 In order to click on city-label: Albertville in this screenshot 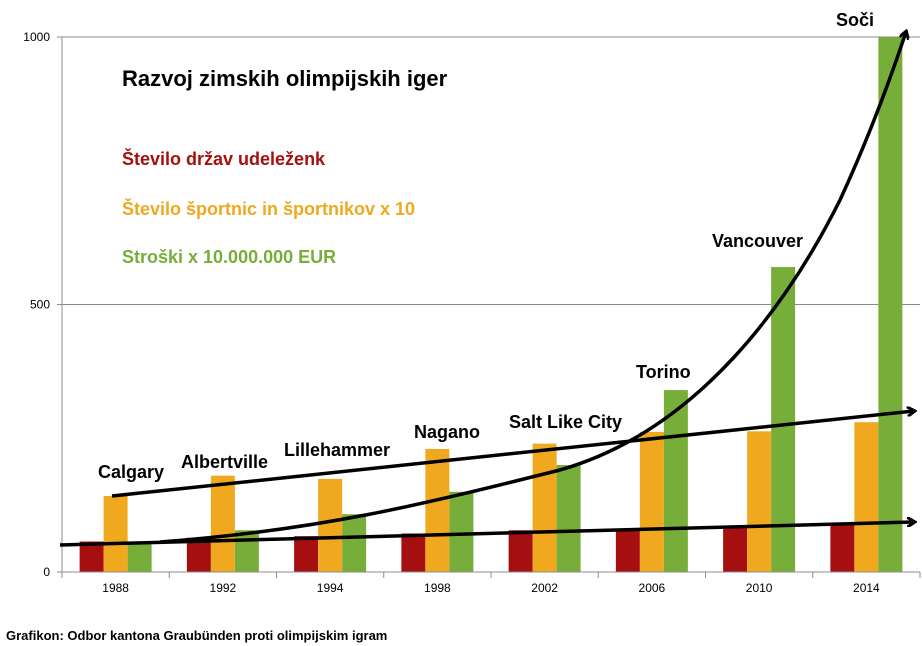, I will do `click(224, 462)`.